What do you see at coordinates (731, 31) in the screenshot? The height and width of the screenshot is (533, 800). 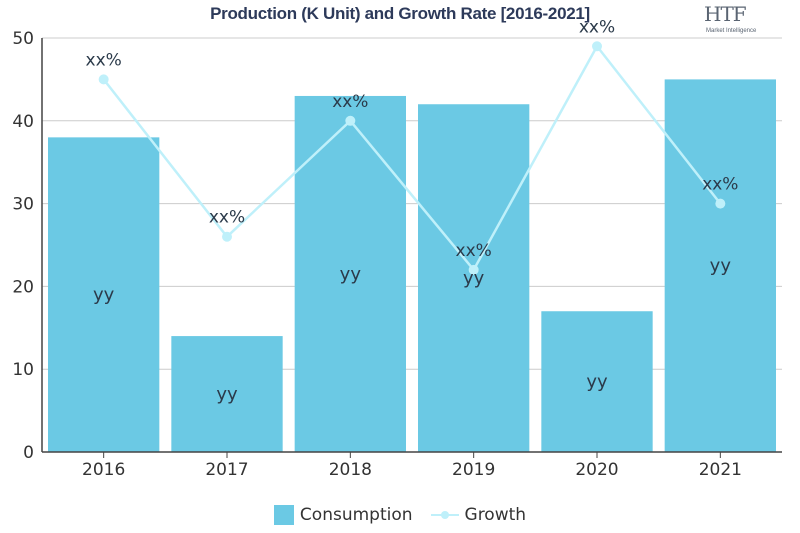 I see `logo-subtext: Market Intelligence` at bounding box center [731, 31].